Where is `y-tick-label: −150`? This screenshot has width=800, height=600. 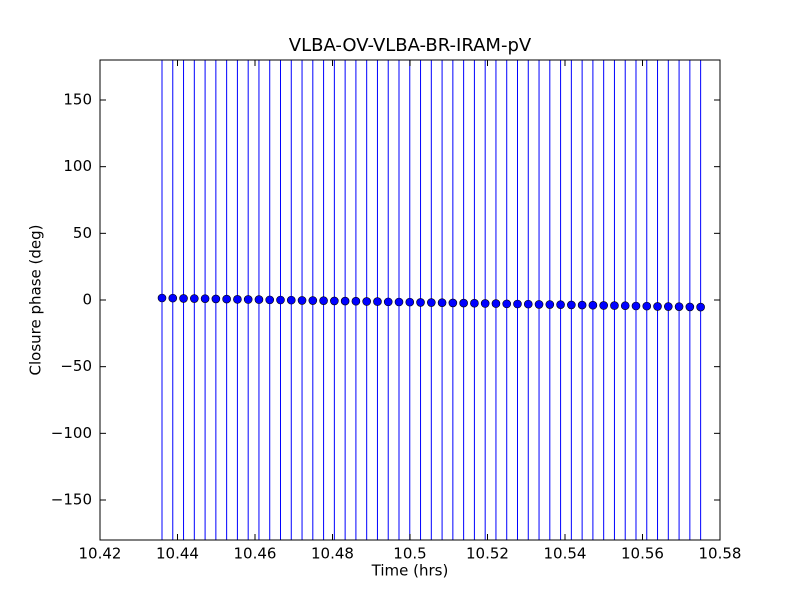
y-tick-label: −150 is located at coordinates (71, 500).